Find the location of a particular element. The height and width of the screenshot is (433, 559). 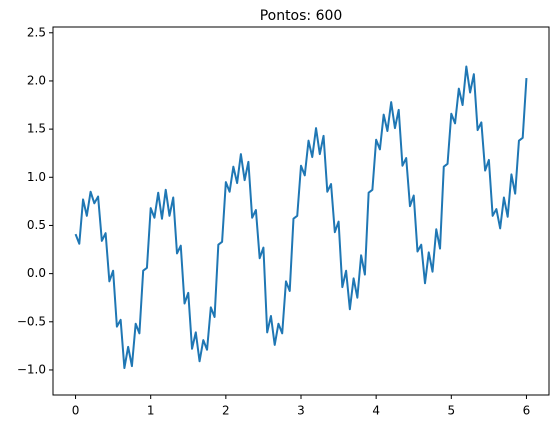

y-tick-label: 1.0 is located at coordinates (36, 177).